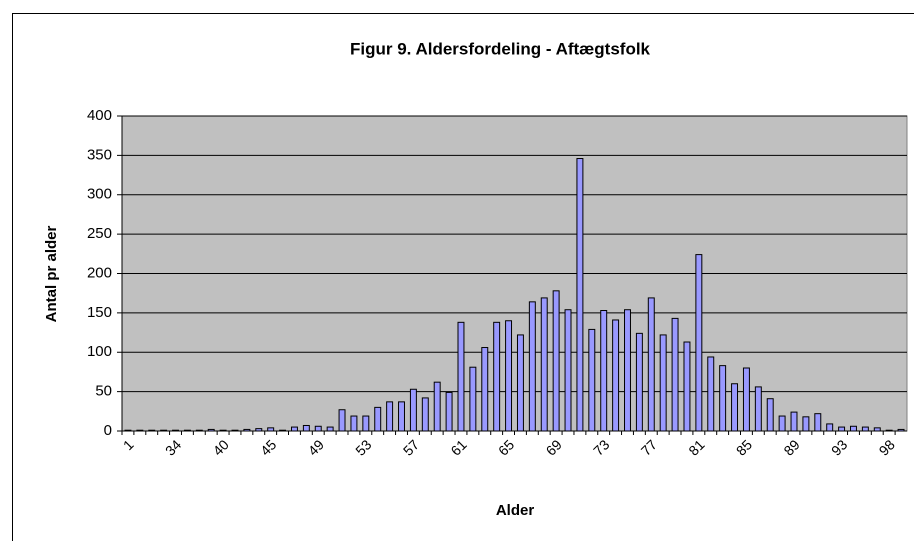 The image size is (914, 541). Describe the element at coordinates (500, 48) in the screenshot. I see `chart-title: Figur 9. Aldersfordeling - Aftægtsfolk` at that location.